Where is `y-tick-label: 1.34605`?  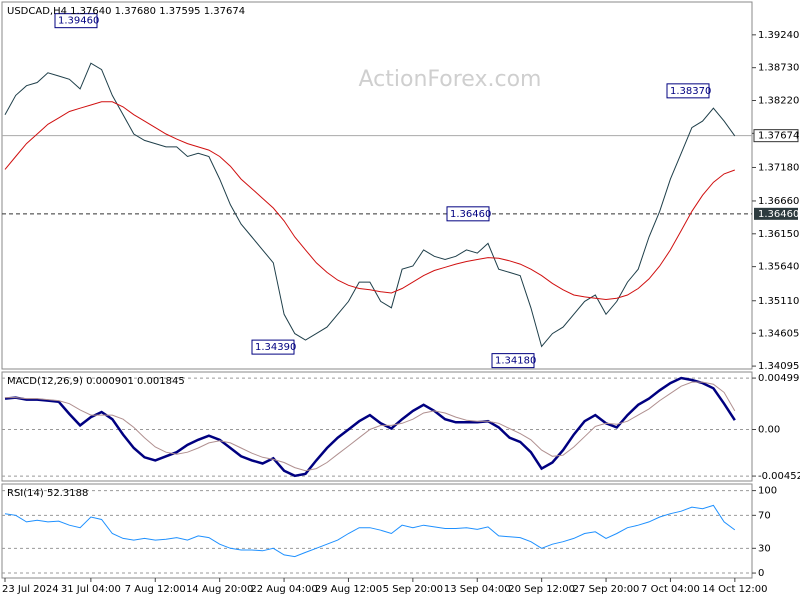 y-tick-label: 1.34605 is located at coordinates (778, 333).